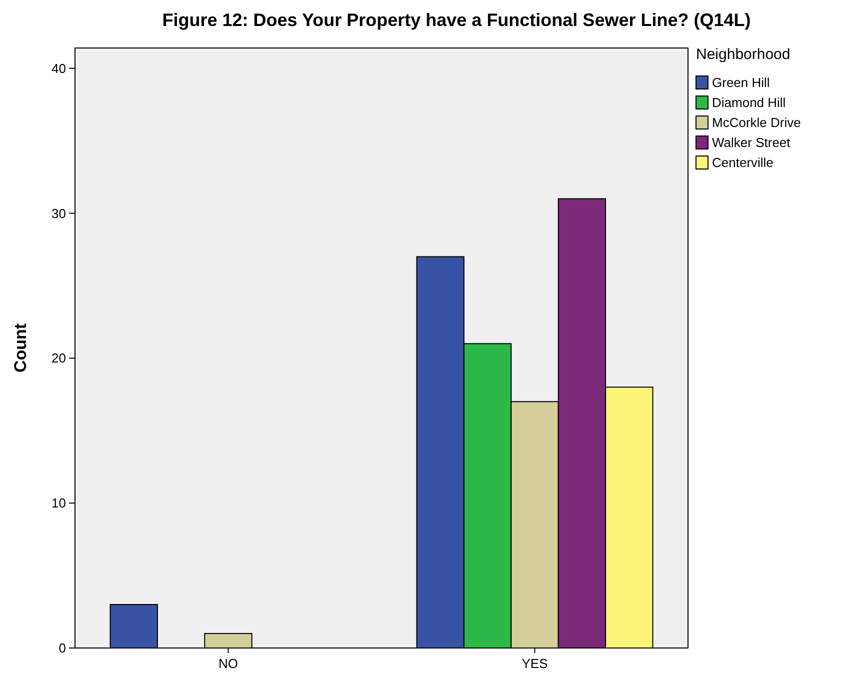 The image size is (847, 681). What do you see at coordinates (741, 82) in the screenshot?
I see `legend-label: Green Hill` at bounding box center [741, 82].